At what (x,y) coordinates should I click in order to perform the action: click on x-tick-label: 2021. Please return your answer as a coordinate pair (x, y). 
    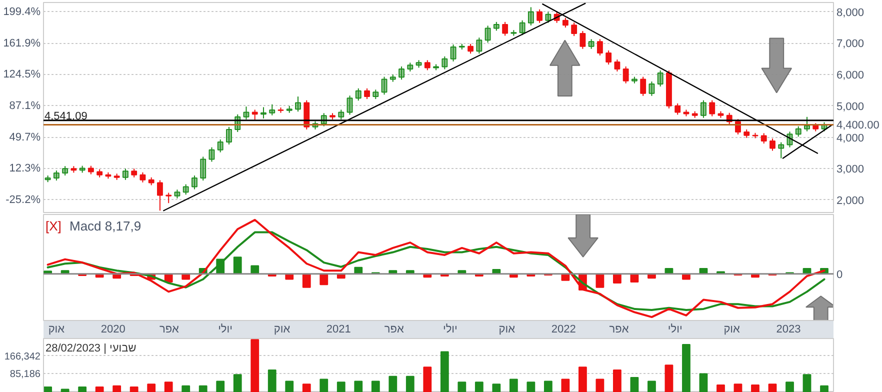
    Looking at the image, I should click on (338, 330).